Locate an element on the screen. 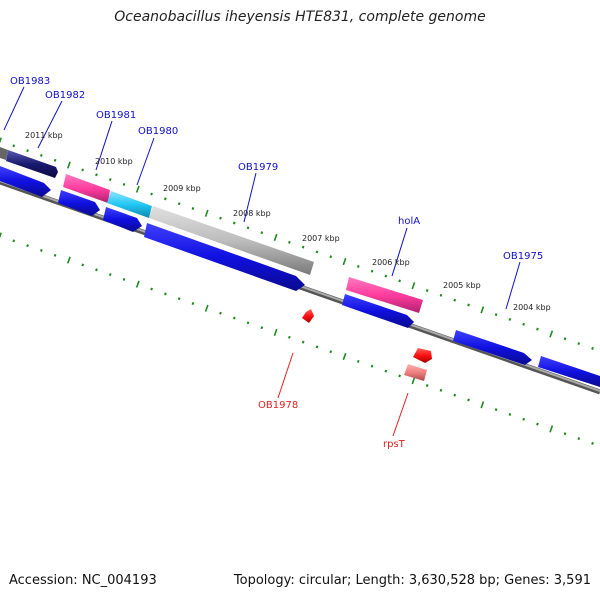 This screenshot has width=600, height=604. gene-rpst-arrow is located at coordinates (415, 372).